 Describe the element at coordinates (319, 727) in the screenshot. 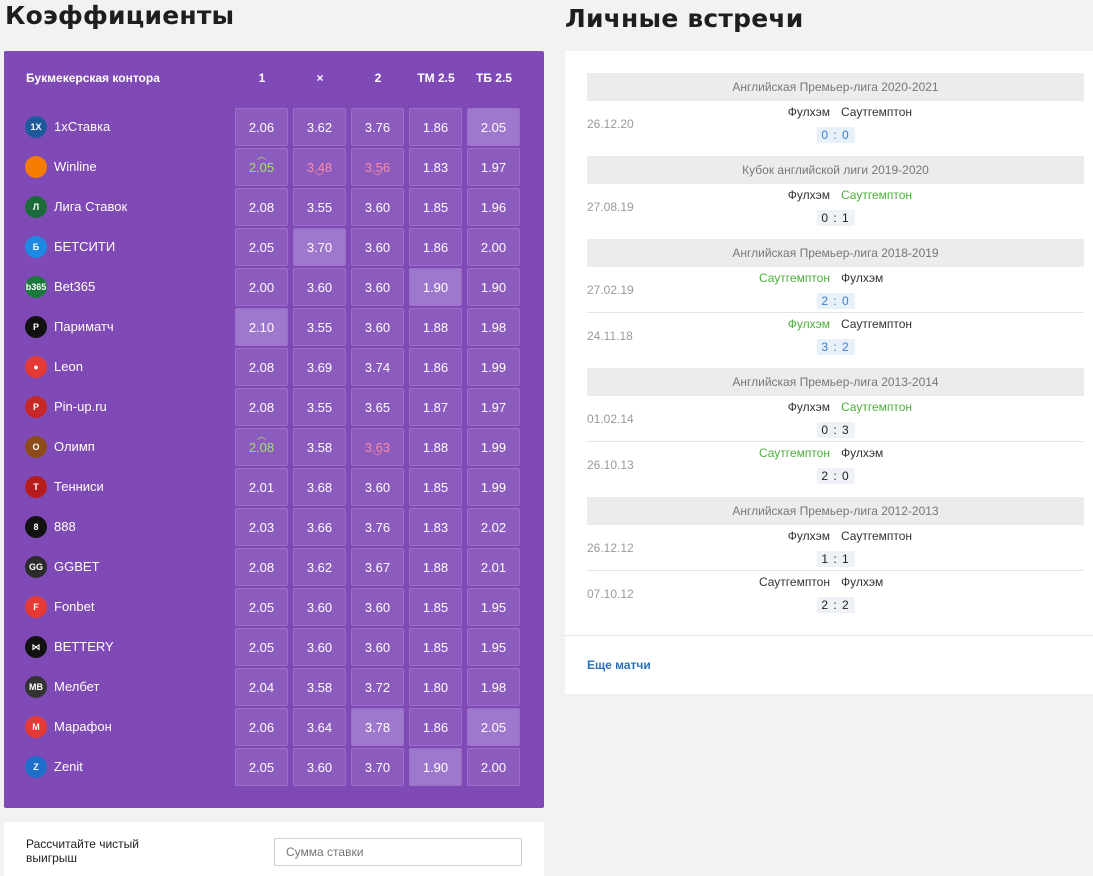

I see `odds-cell: 3.64` at that location.